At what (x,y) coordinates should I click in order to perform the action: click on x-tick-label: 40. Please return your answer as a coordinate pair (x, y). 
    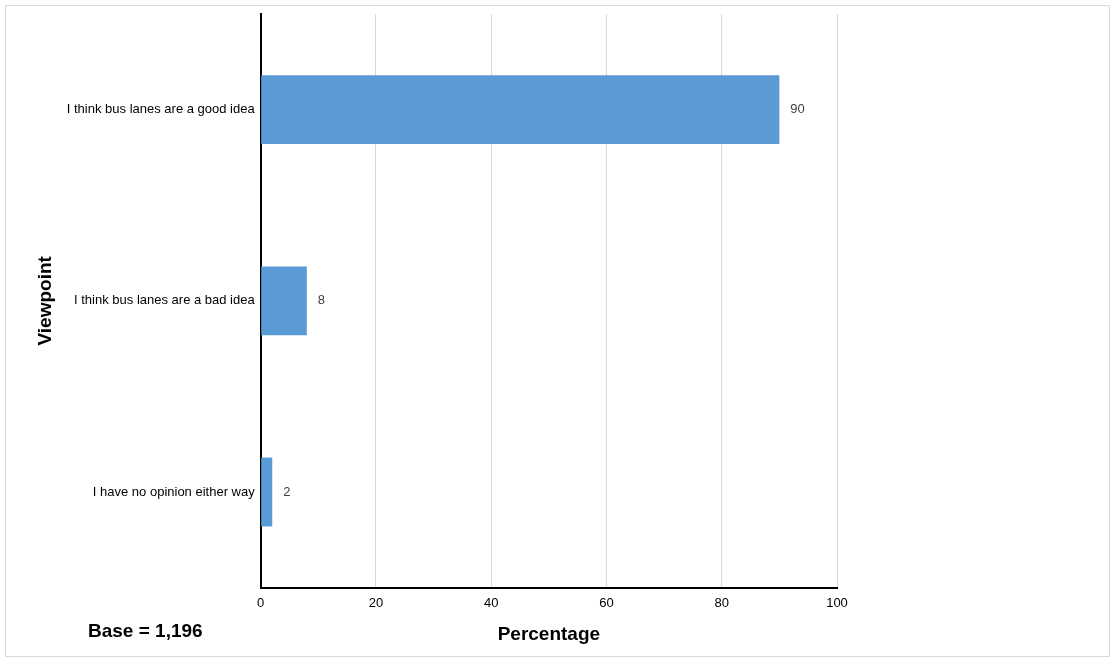
    Looking at the image, I should click on (491, 602).